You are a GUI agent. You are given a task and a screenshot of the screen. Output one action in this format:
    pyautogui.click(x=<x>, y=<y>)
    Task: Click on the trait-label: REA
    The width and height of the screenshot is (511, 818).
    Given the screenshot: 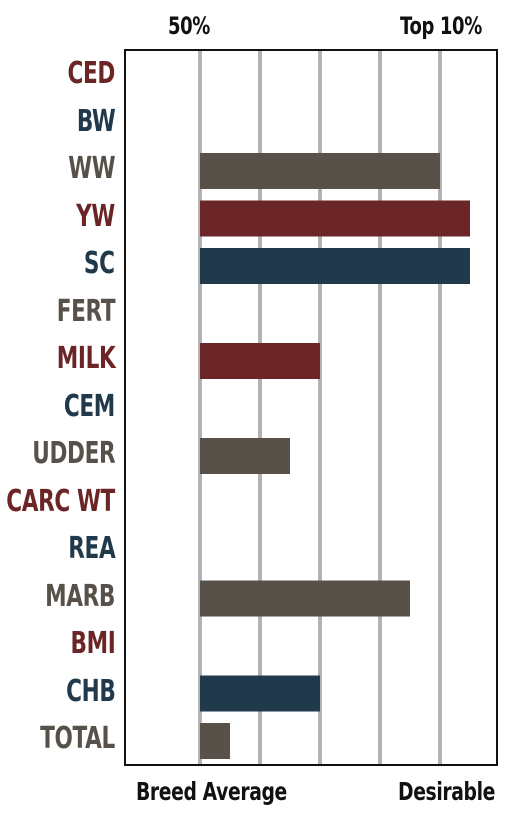 What is the action you would take?
    pyautogui.click(x=91, y=548)
    